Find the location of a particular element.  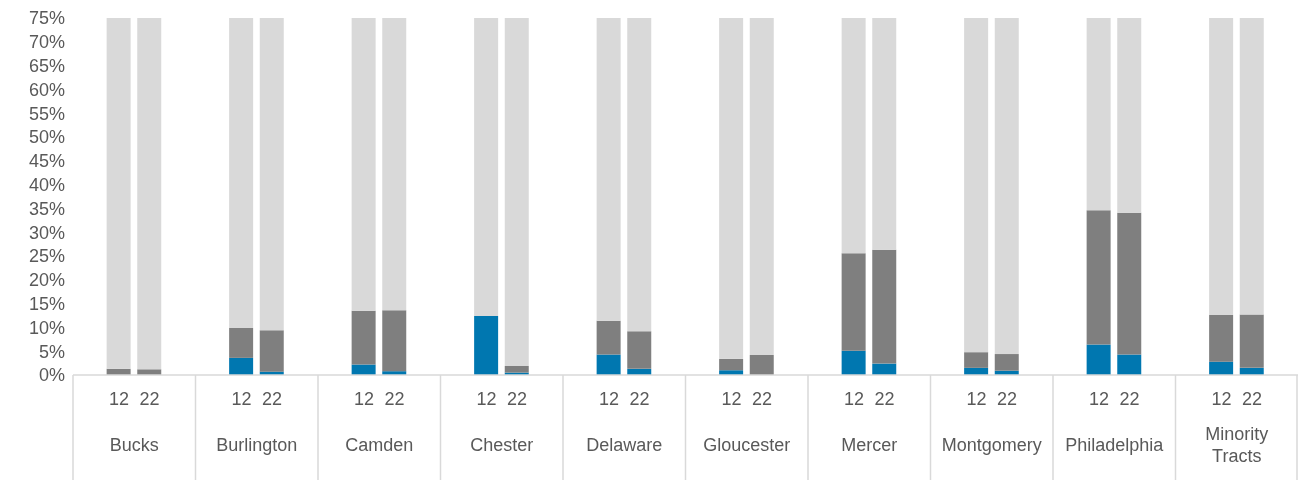

y-tick-label: 30% is located at coordinates (46, 232).